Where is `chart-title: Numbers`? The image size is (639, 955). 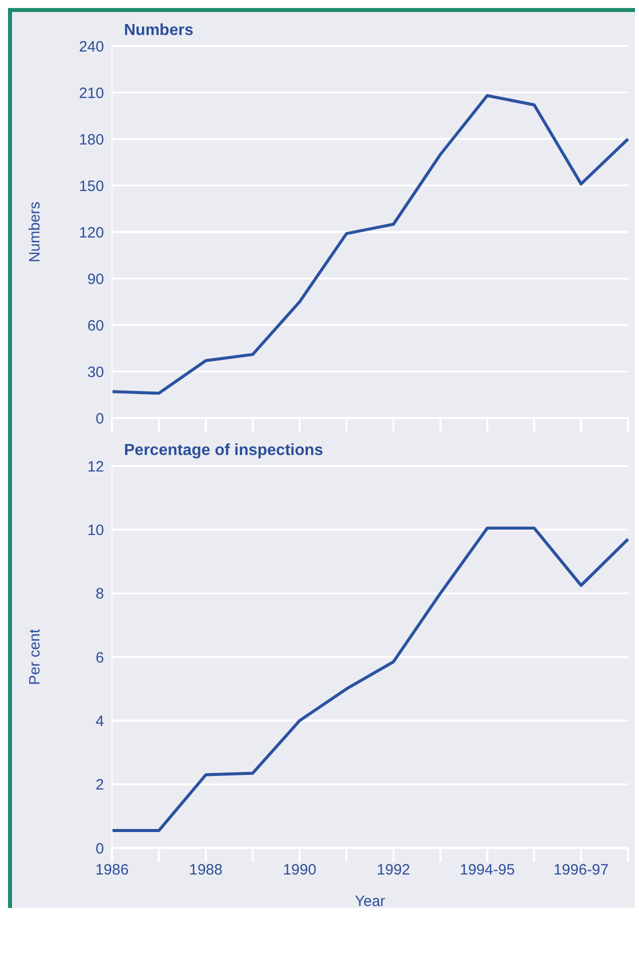 chart-title: Numbers is located at coordinates (159, 31).